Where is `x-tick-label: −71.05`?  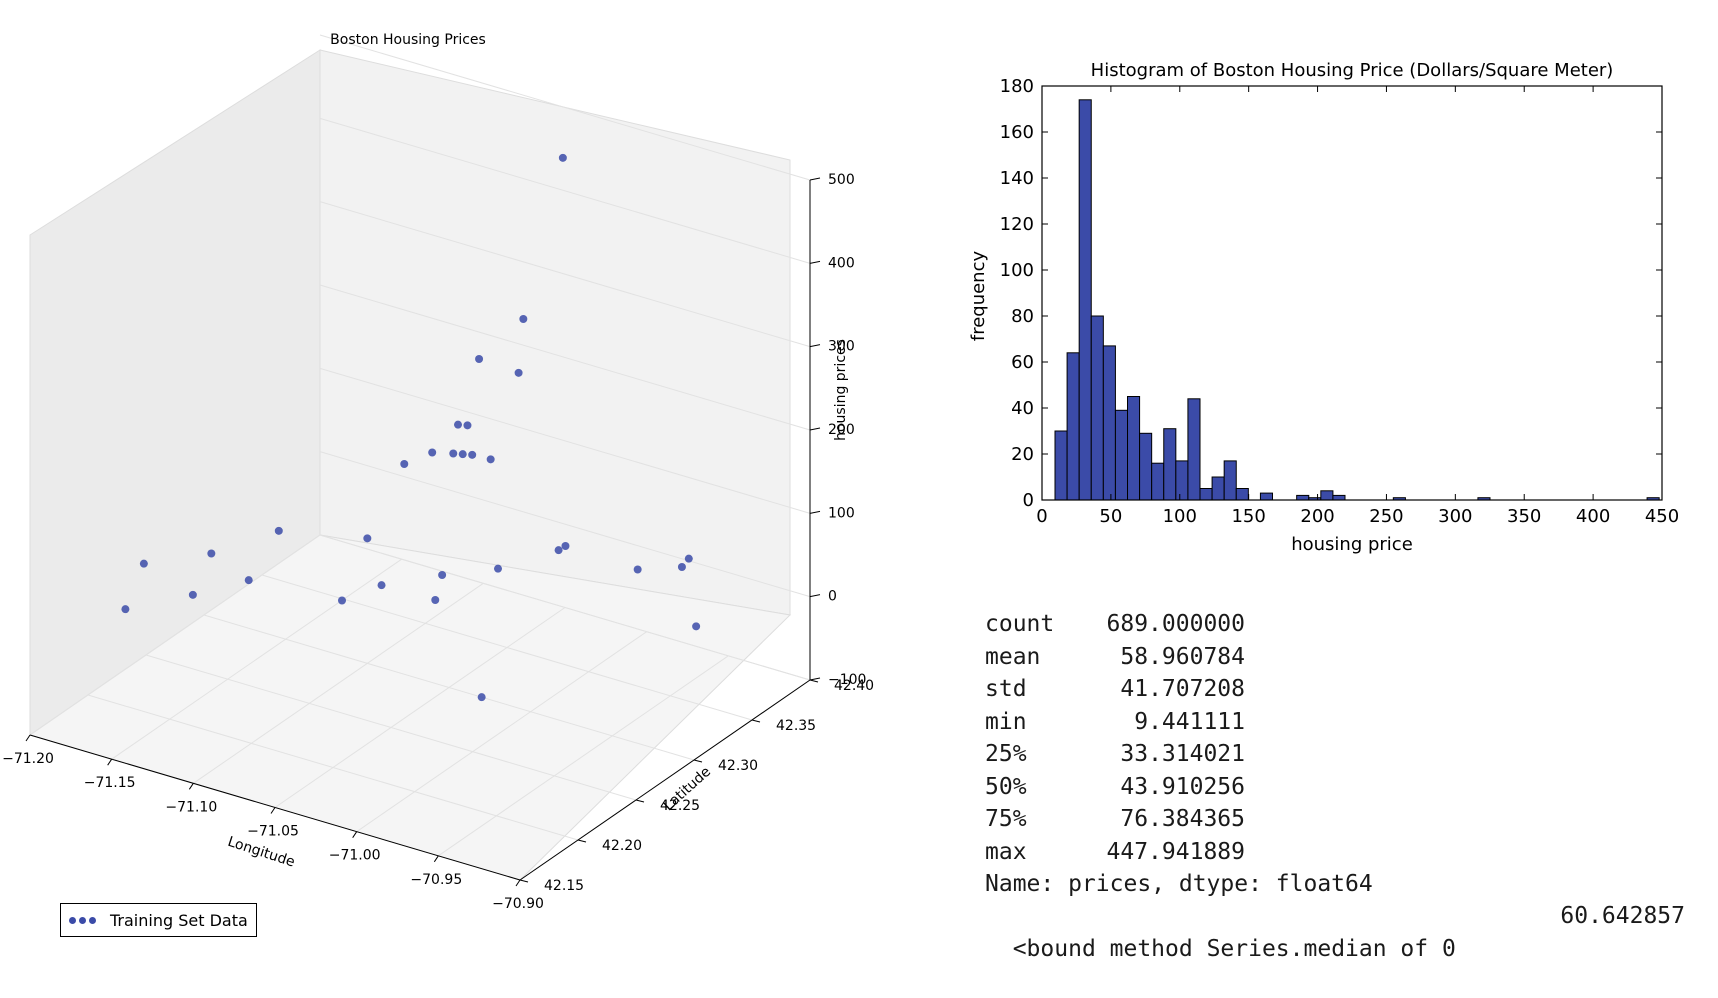 x-tick-label: −71.05 is located at coordinates (273, 832).